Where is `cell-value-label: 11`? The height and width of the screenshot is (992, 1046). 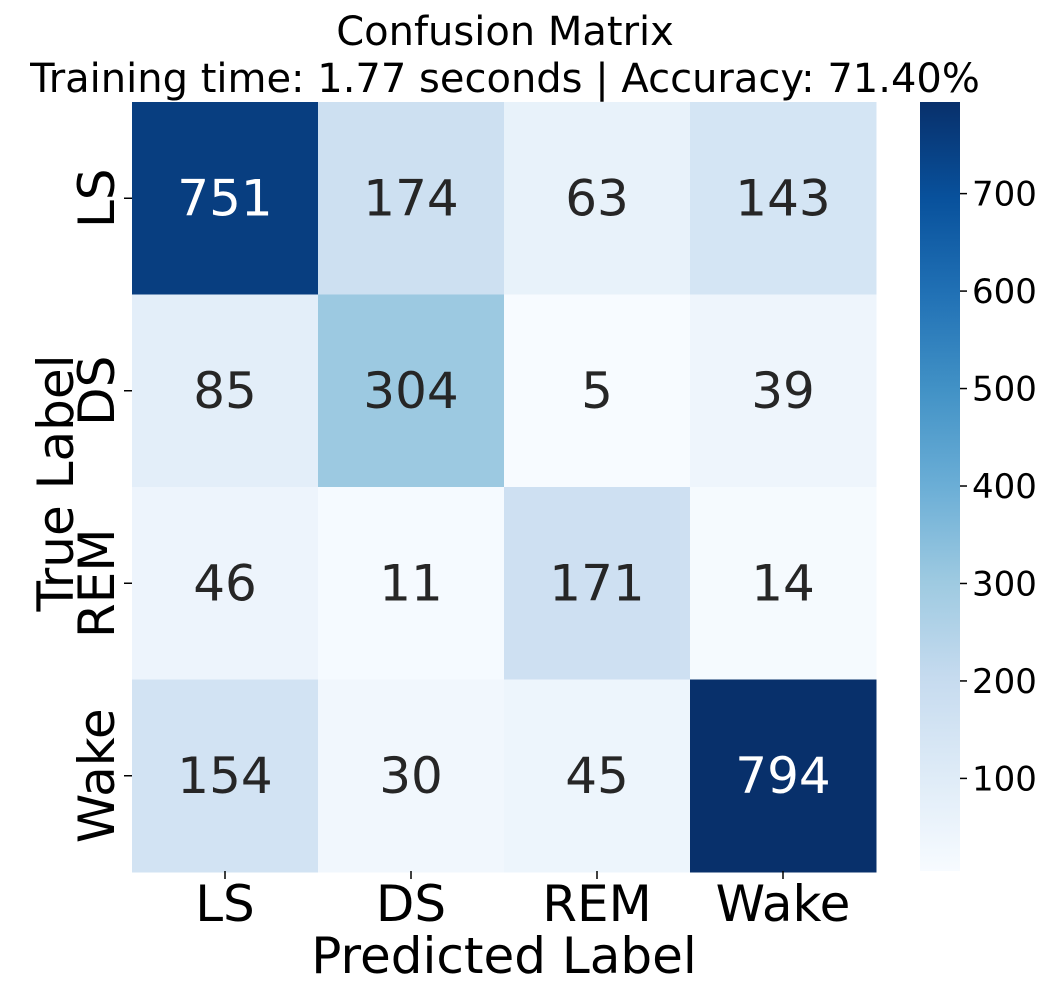
cell-value-label: 11 is located at coordinates (411, 583).